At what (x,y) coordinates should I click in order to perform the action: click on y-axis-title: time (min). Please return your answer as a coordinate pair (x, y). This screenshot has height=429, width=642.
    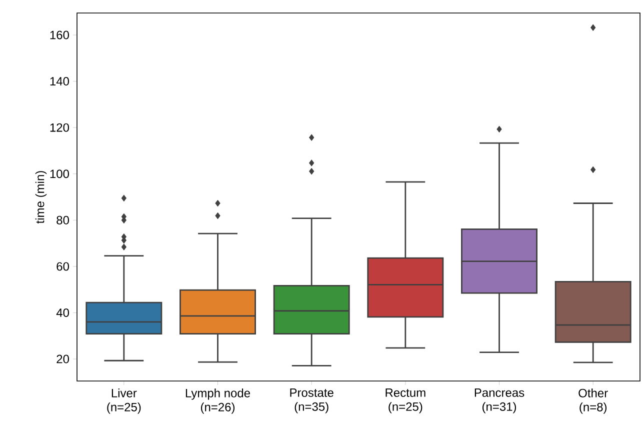
    Looking at the image, I should click on (41, 197).